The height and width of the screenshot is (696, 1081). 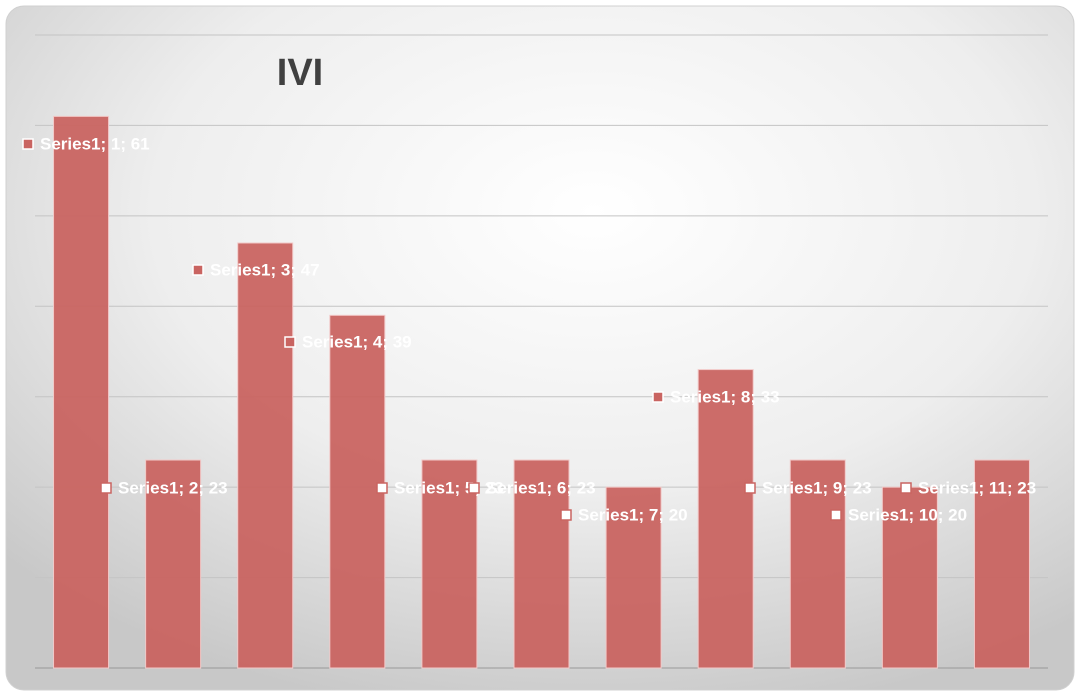 I want to click on data-label: Series1; 1; 61, so click(x=95, y=143).